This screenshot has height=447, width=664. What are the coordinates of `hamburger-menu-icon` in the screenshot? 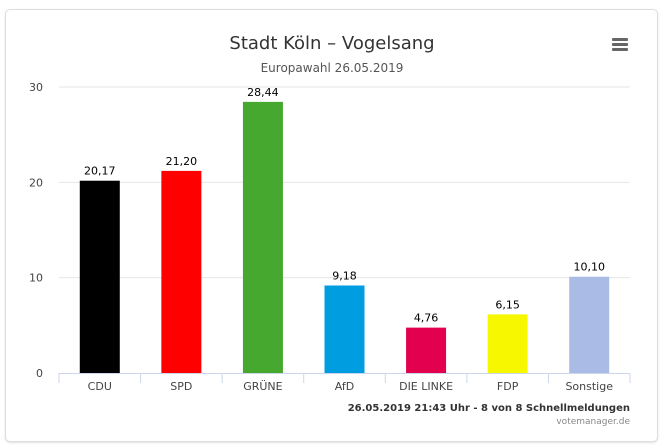 It's located at (620, 44).